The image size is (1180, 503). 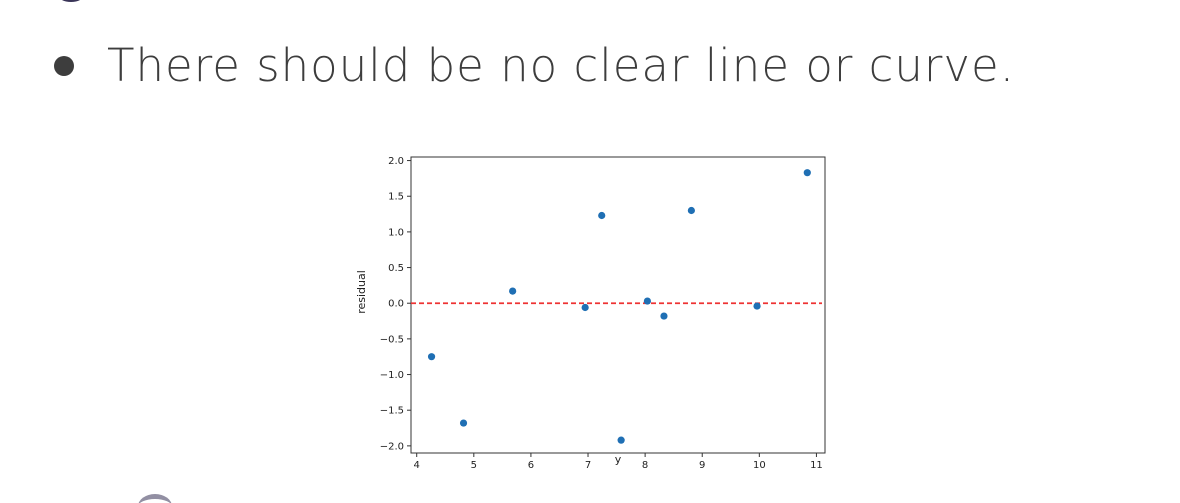 What do you see at coordinates (155, 498) in the screenshot?
I see `bottom-decoration` at bounding box center [155, 498].